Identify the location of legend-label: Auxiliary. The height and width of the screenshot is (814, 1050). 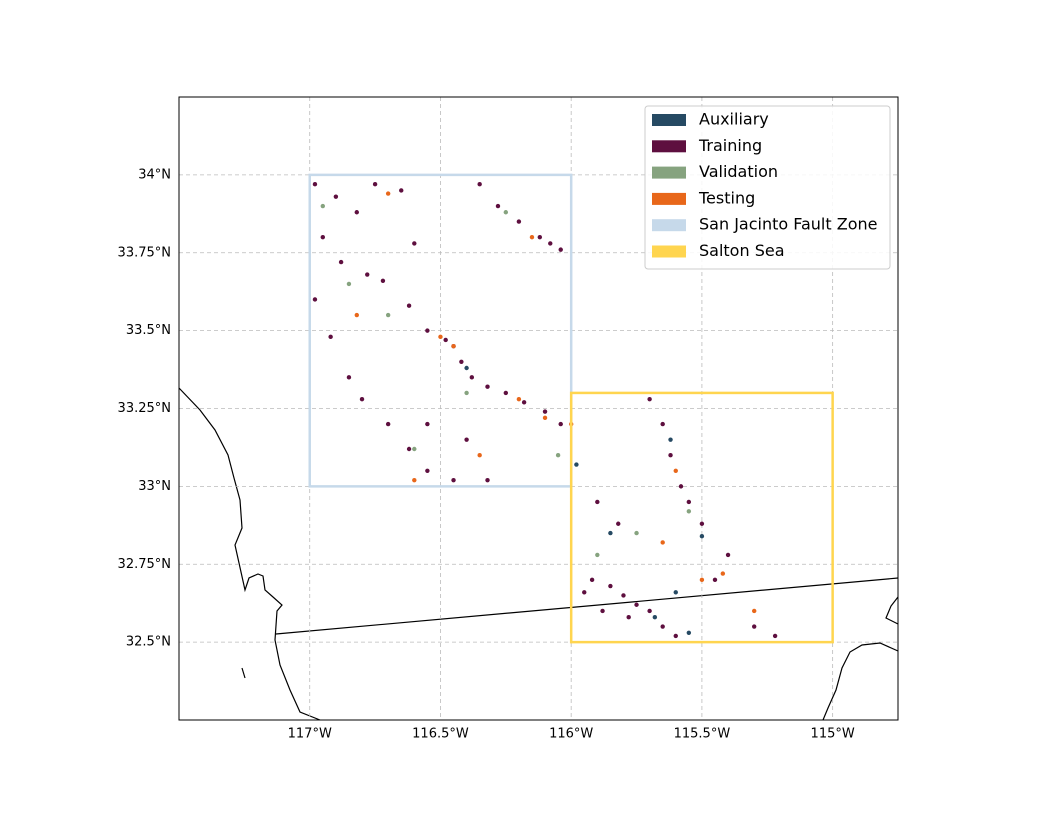
(734, 119).